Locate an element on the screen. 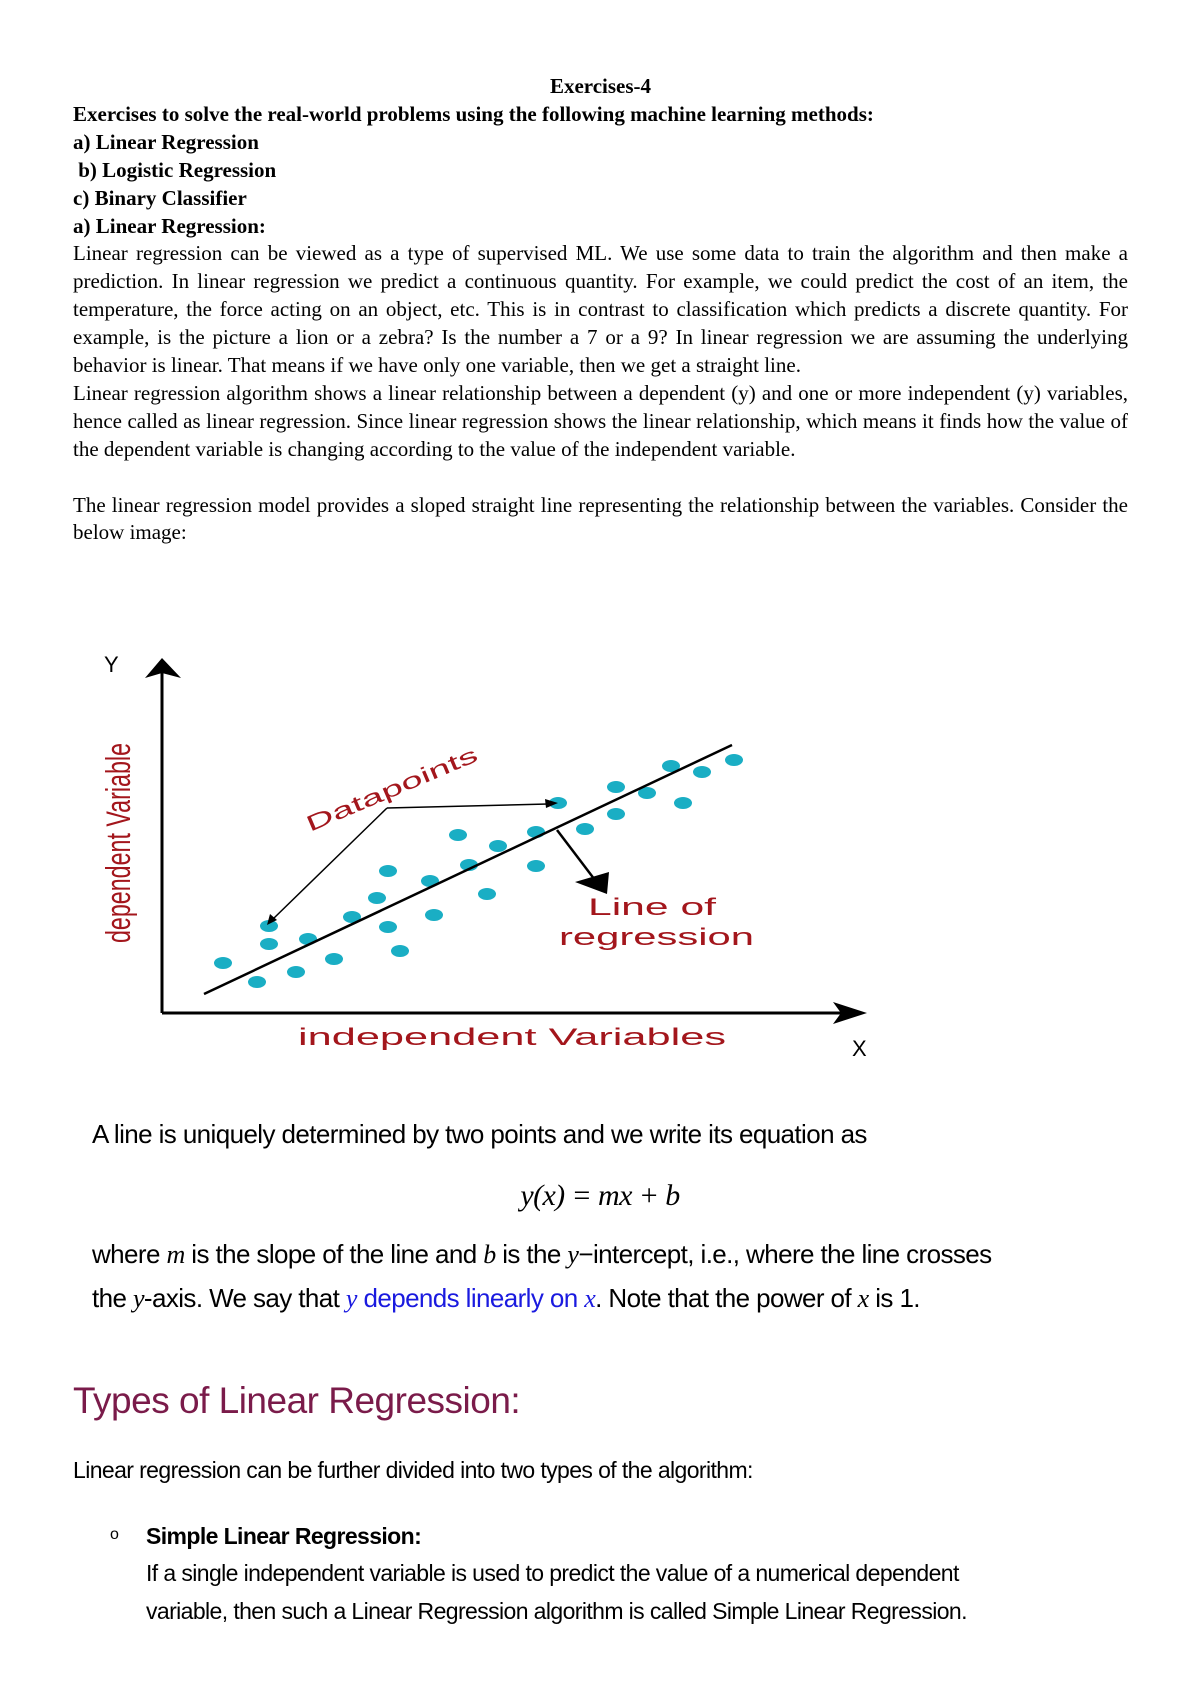  math-b: b is located at coordinates (489, 1254).